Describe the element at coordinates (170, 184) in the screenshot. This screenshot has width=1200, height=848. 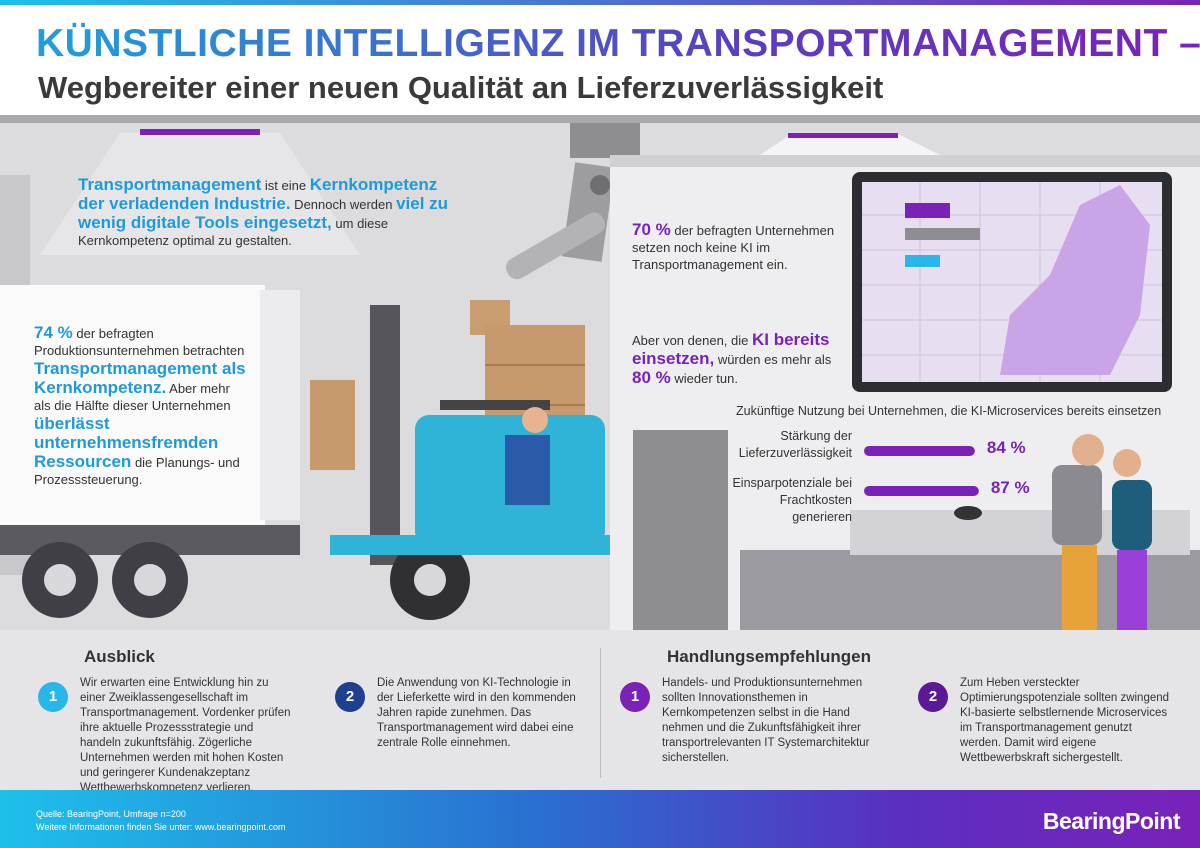
I see `highlight-text: Transportmanagement` at that location.